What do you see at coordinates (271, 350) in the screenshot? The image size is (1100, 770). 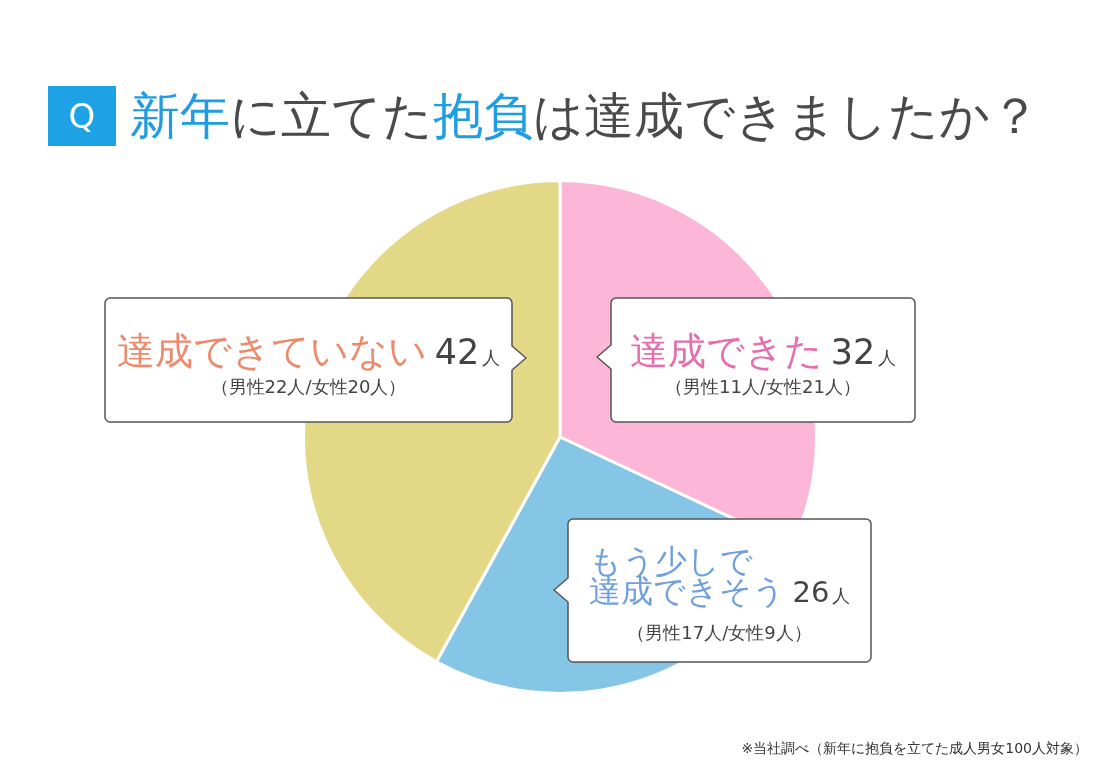 I see `slice-label: 達成できていない` at bounding box center [271, 350].